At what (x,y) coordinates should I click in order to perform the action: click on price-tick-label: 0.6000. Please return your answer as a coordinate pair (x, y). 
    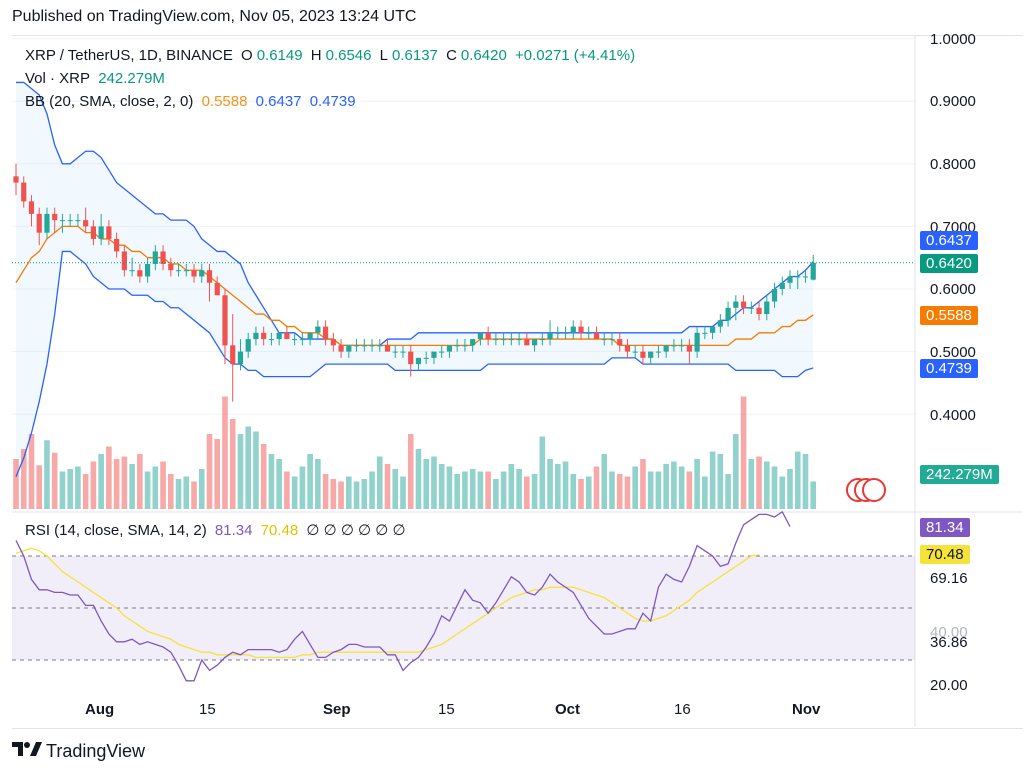
    Looking at the image, I should click on (953, 289).